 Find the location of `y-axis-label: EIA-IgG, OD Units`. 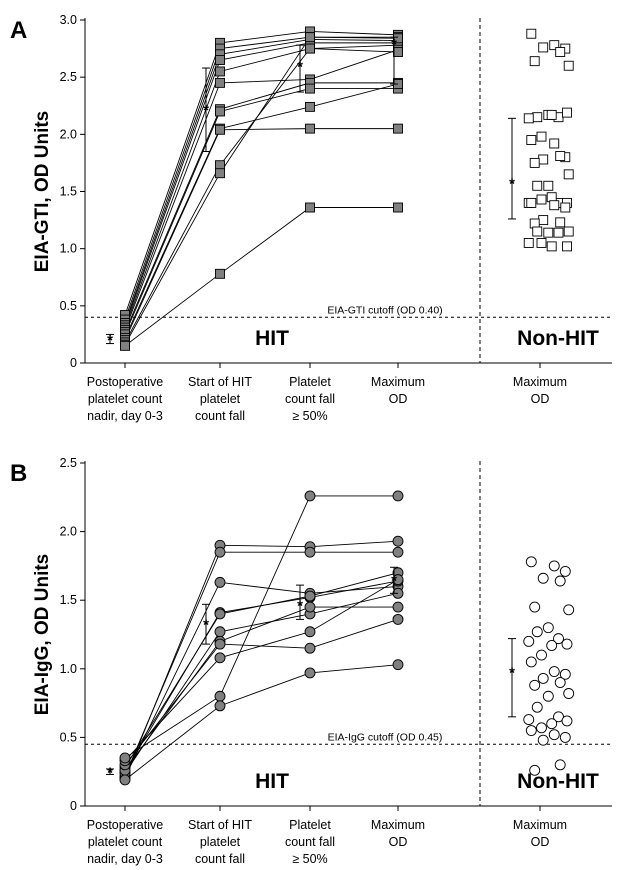

y-axis-label: EIA-IgG, OD Units is located at coordinates (42, 635).